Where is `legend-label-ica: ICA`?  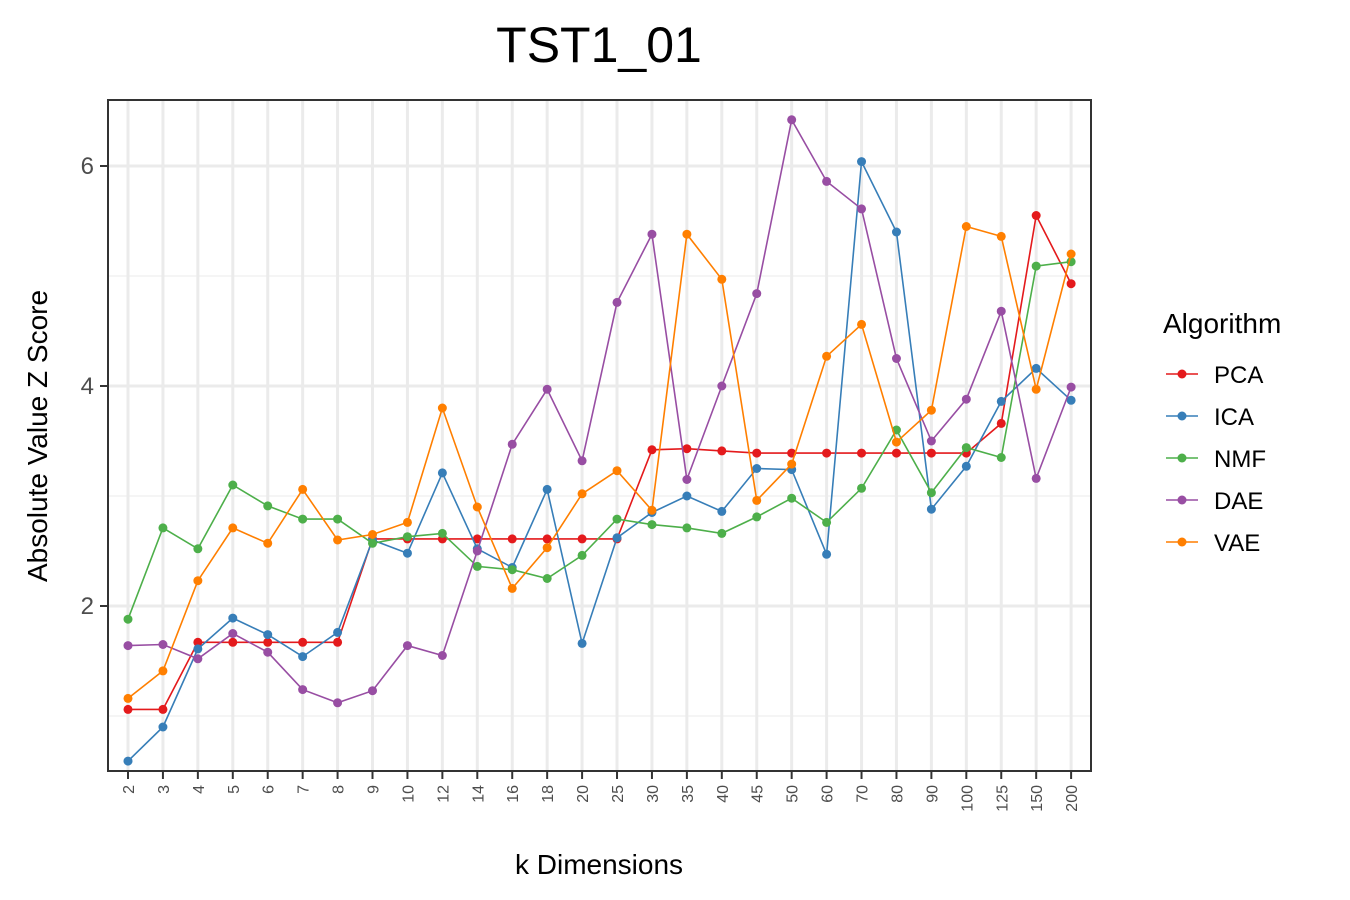
legend-label-ica: ICA is located at coordinates (1234, 417).